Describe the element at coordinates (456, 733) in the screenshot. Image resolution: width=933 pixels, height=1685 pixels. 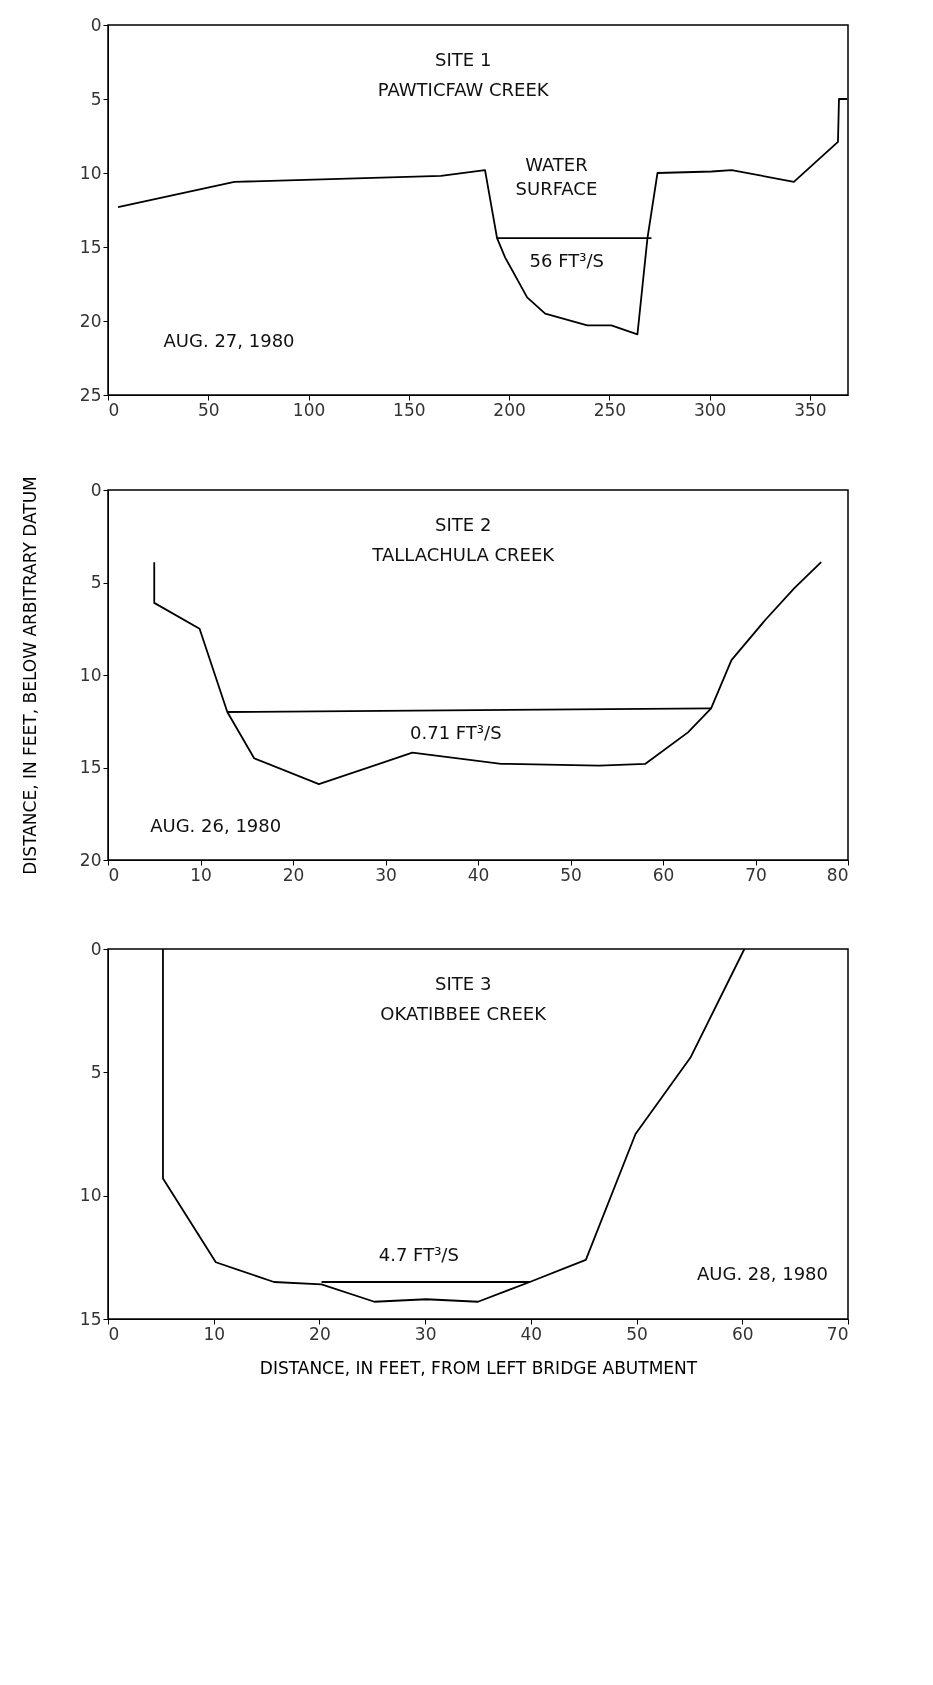
I see `annotation: 0.71 FT³/S` at that location.